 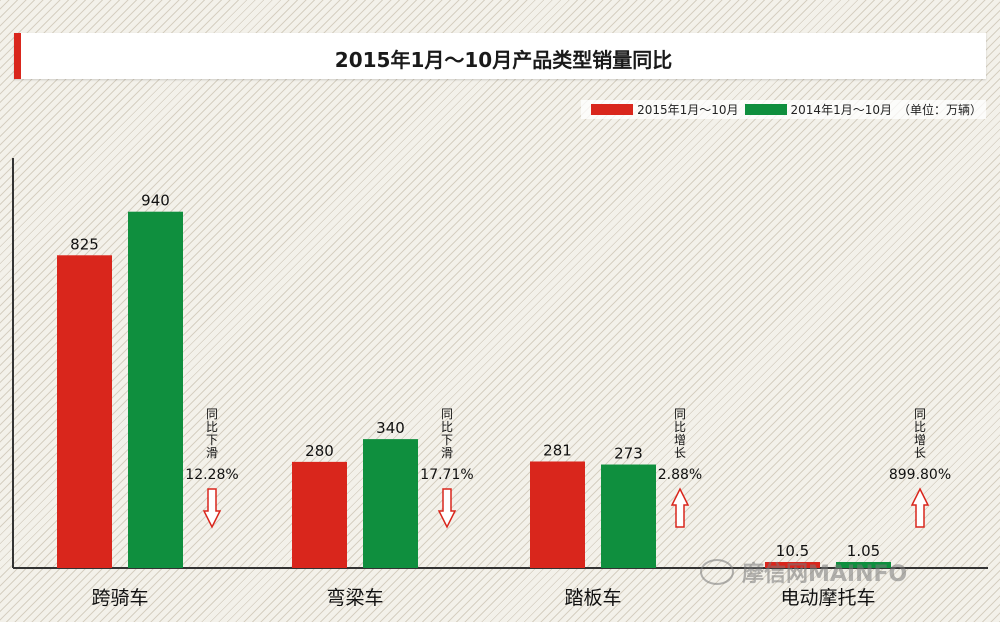 I want to click on legend-swatch-2015, so click(x=612, y=109).